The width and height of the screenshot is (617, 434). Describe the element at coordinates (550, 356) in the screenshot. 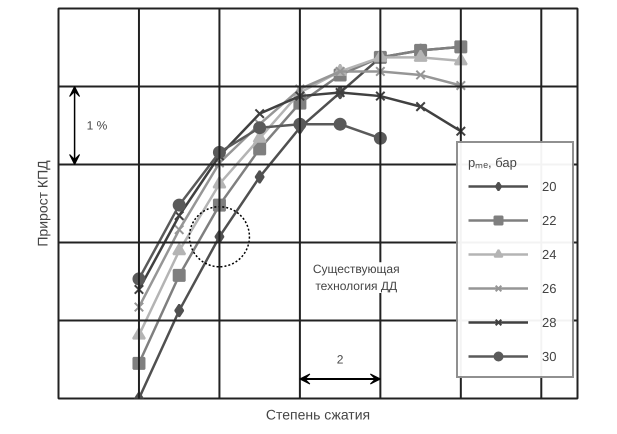

I see `legend-label: 30` at that location.